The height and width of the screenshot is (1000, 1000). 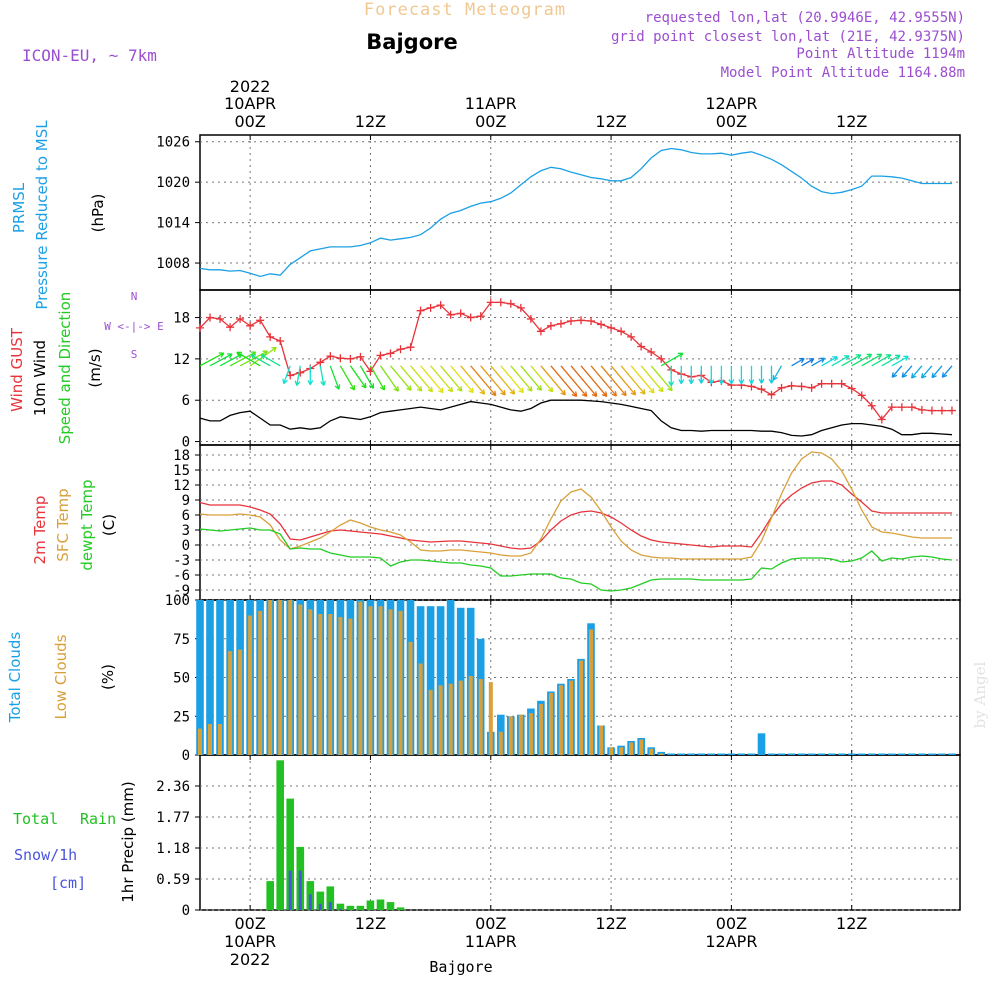 I want to click on y-tick-label: 12, so click(x=181, y=360).